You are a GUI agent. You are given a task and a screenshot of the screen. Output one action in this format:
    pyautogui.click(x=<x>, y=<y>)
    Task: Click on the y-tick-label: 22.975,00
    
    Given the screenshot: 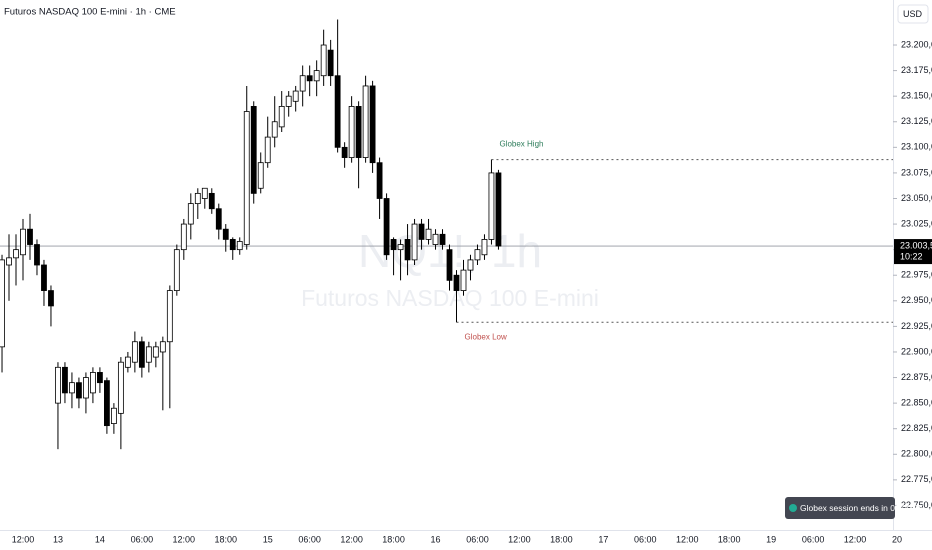 What is the action you would take?
    pyautogui.click(x=916, y=275)
    